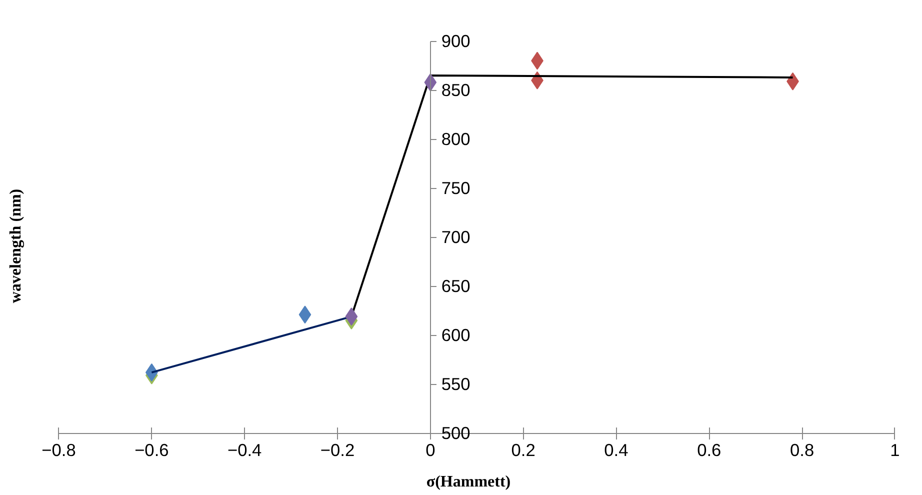 This screenshot has height=495, width=922. Describe the element at coordinates (455, 286) in the screenshot. I see `y-tick-label: 650` at that location.